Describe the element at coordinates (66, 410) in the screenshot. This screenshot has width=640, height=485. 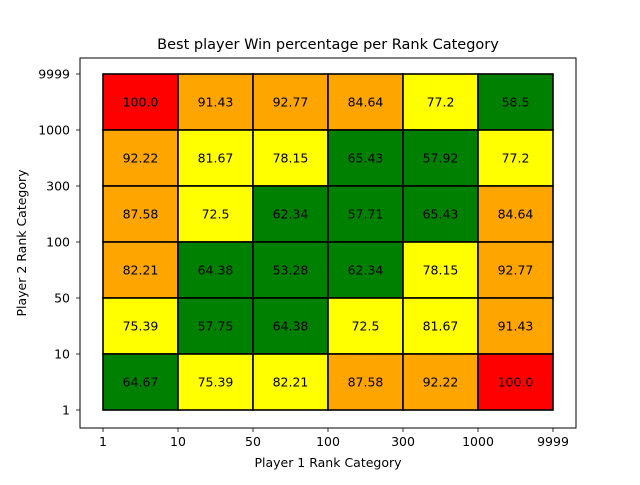
I see `y-tick-label: 1` at that location.